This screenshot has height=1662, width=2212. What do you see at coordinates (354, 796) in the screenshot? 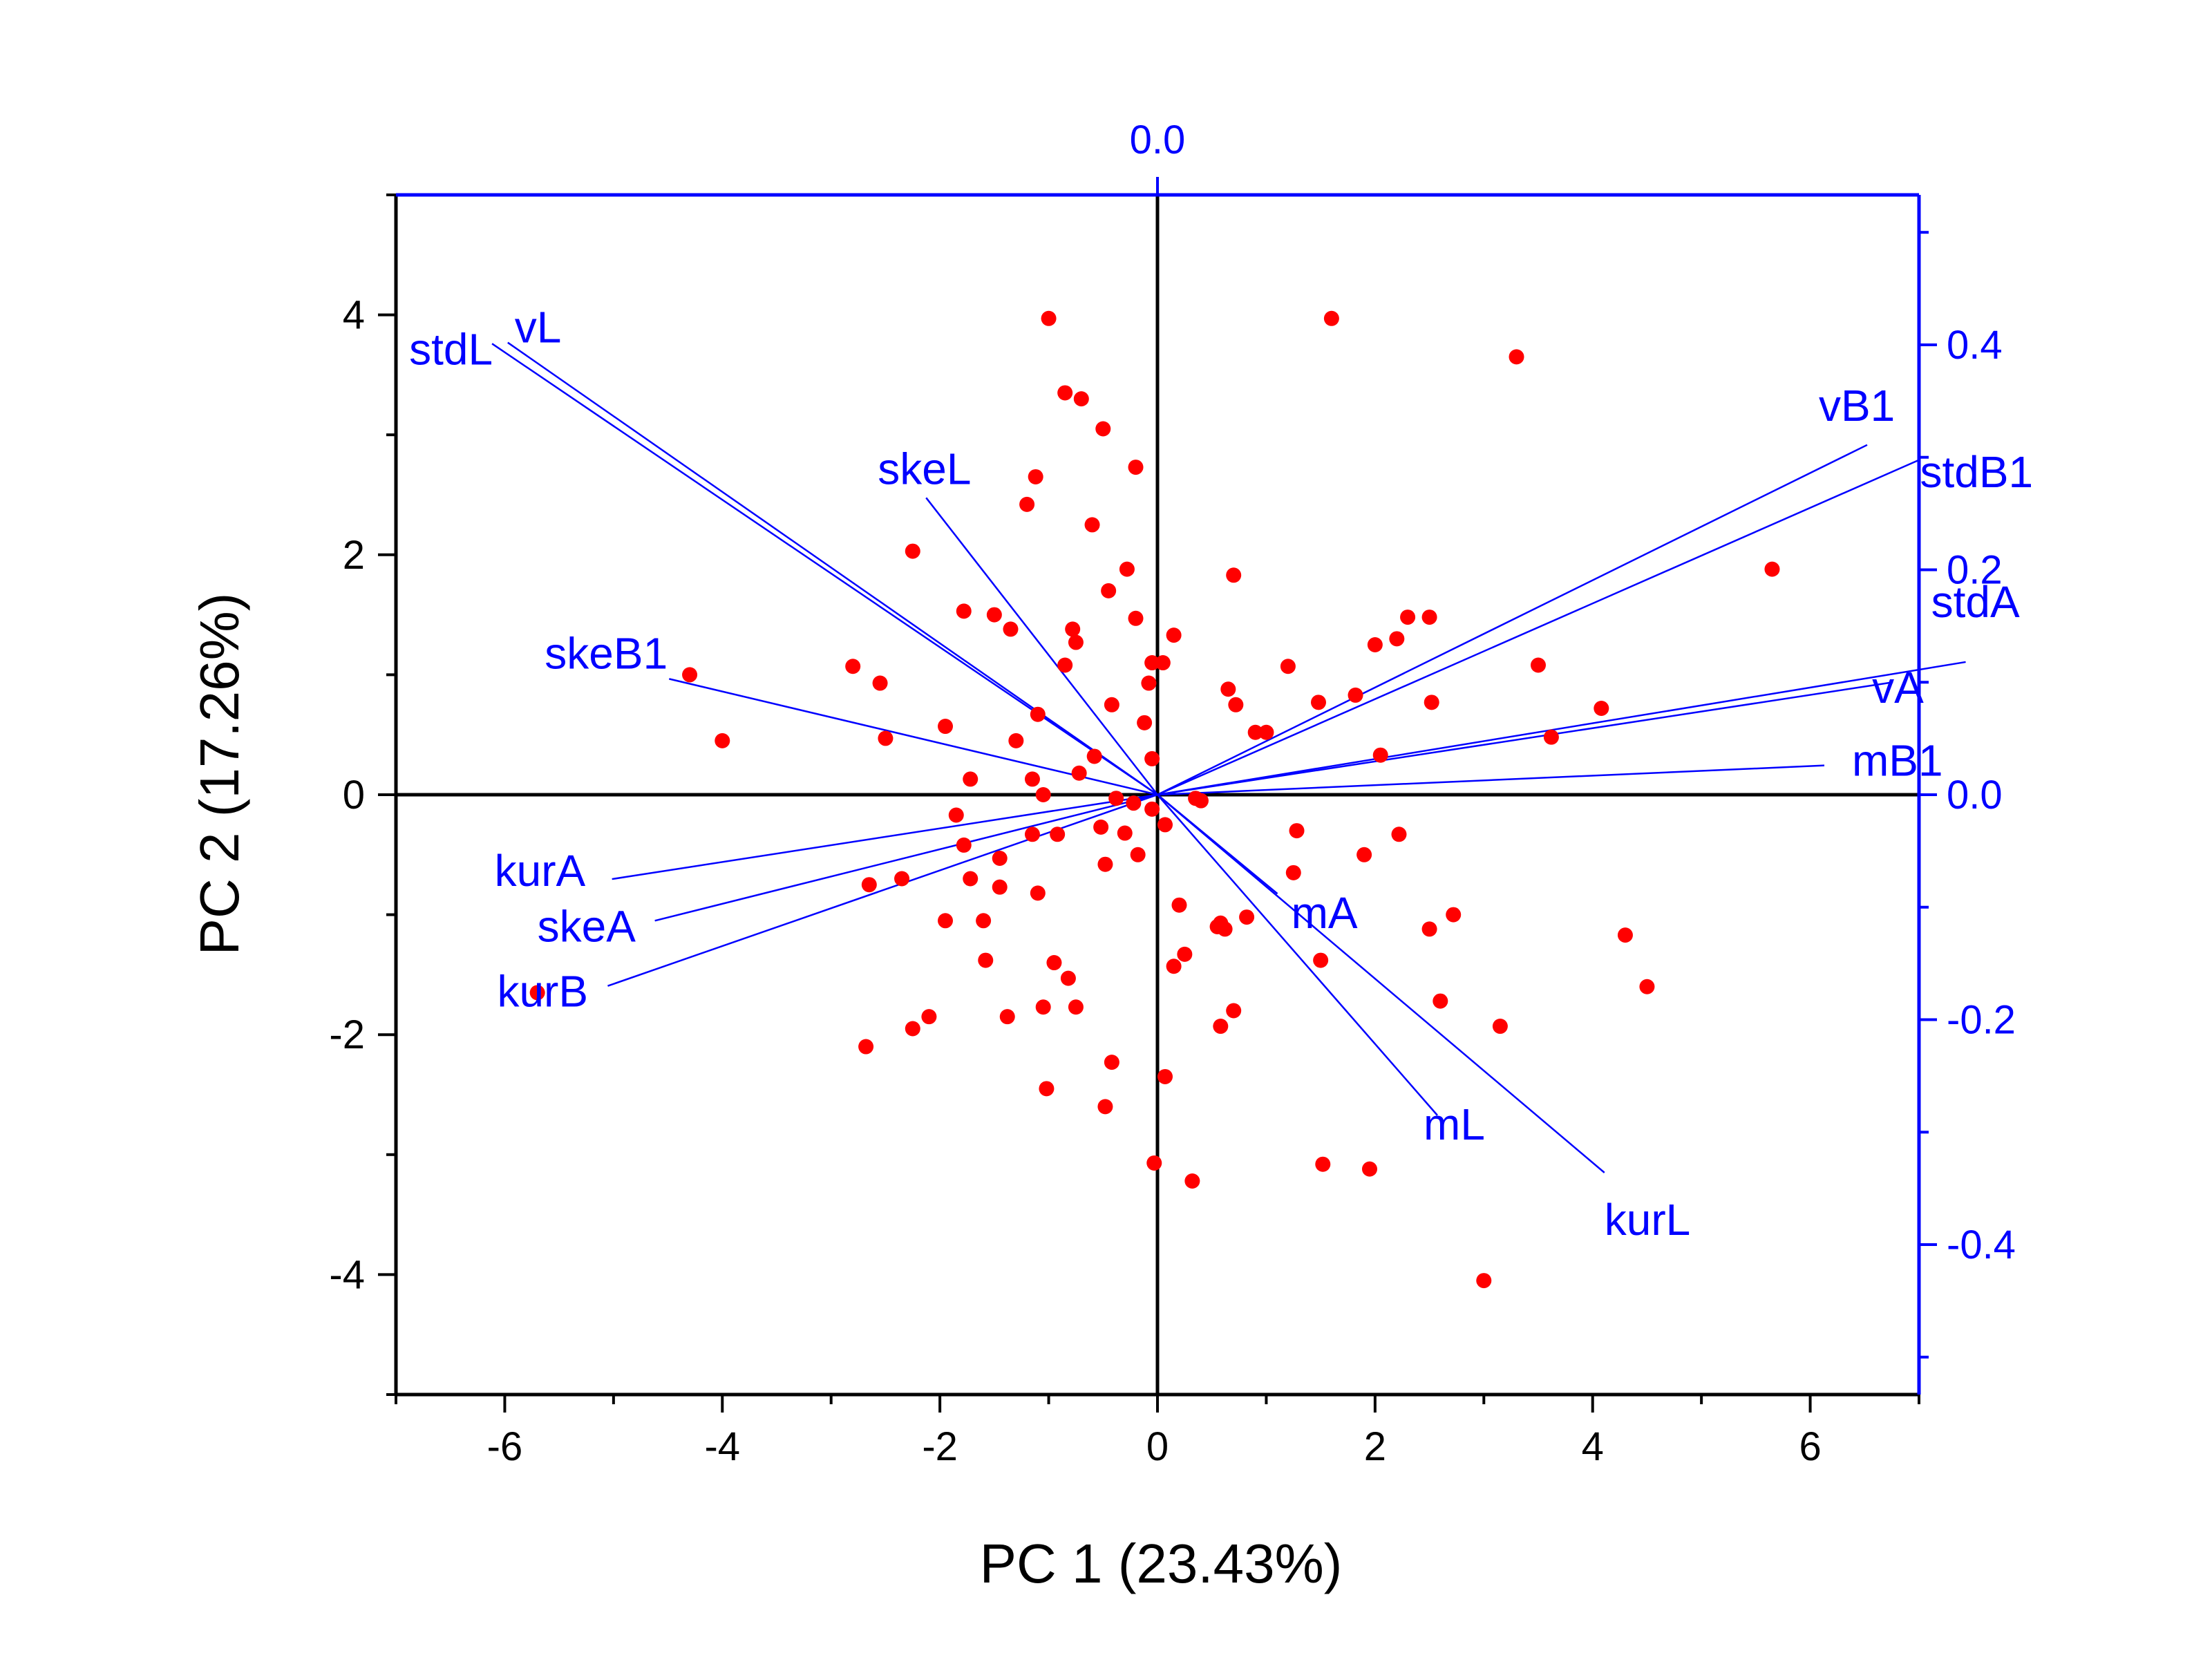
I see `y-tick-label: 0` at bounding box center [354, 796].